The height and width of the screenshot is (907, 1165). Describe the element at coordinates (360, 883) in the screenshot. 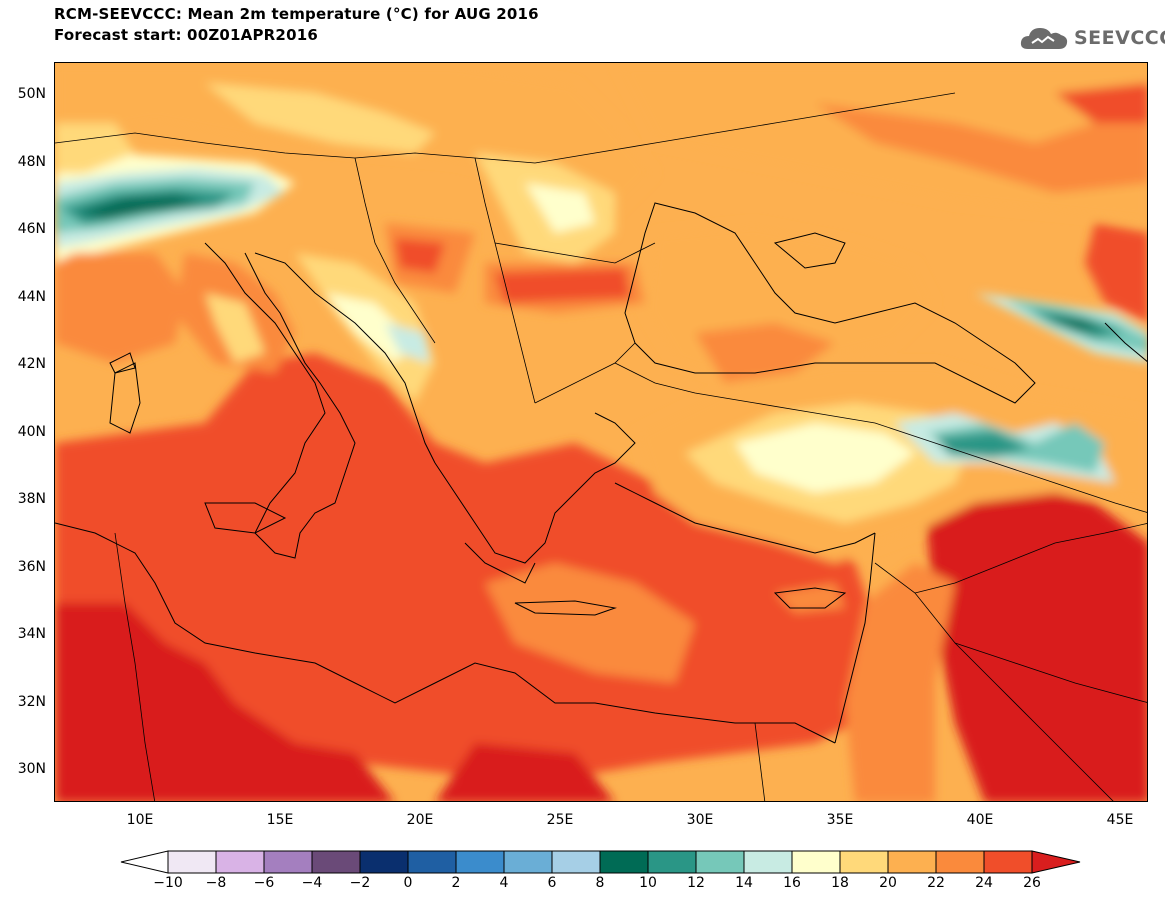

I see `colorbar-tick-label: −2` at that location.